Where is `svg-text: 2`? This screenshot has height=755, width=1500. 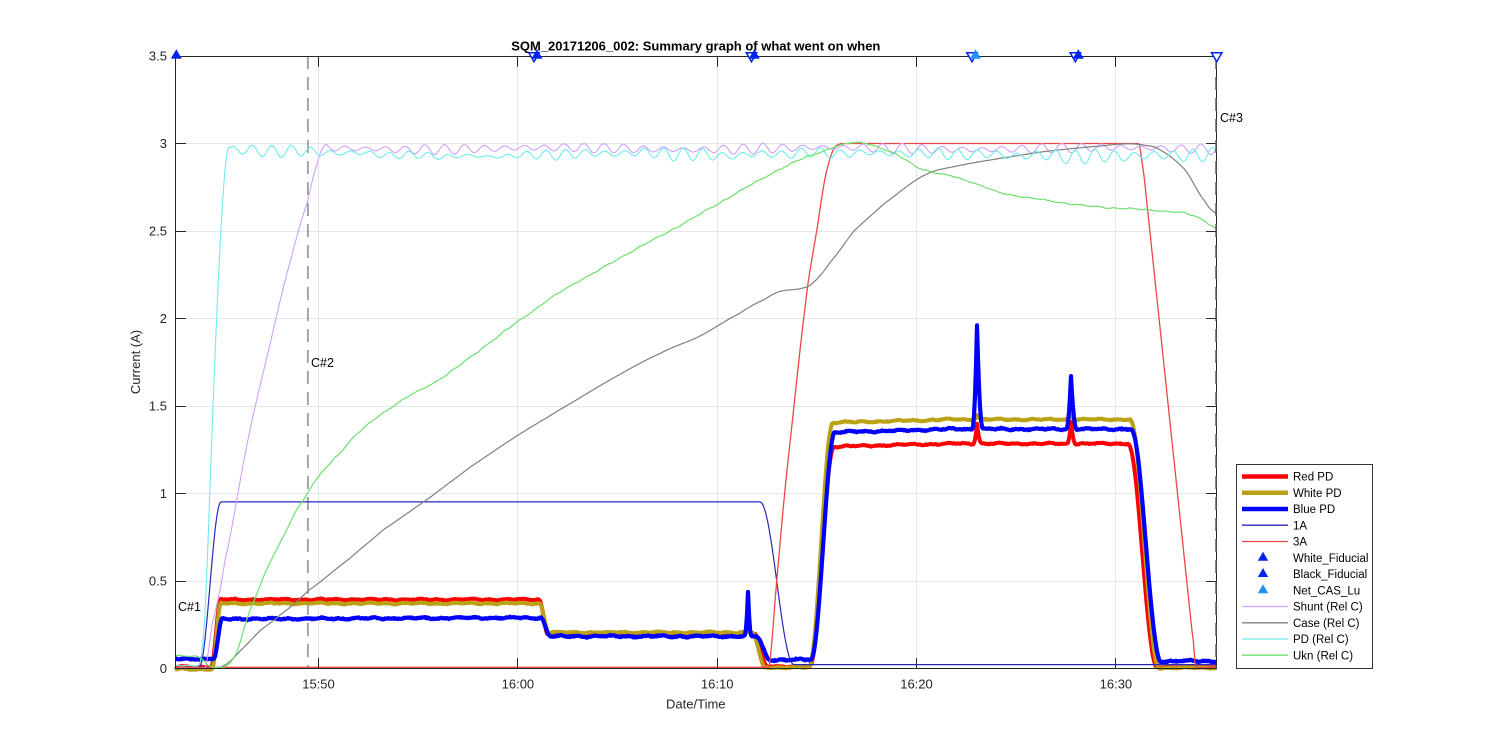 svg-text: 2 is located at coordinates (163, 318).